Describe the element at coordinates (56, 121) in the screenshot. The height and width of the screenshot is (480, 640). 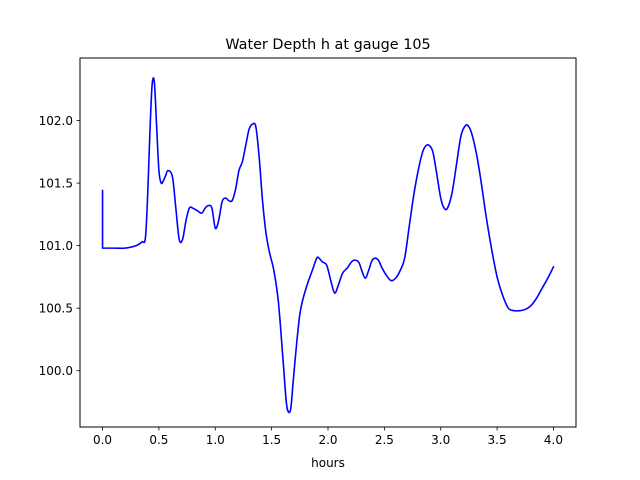
I see `y-tick-label: 102.0` at that location.